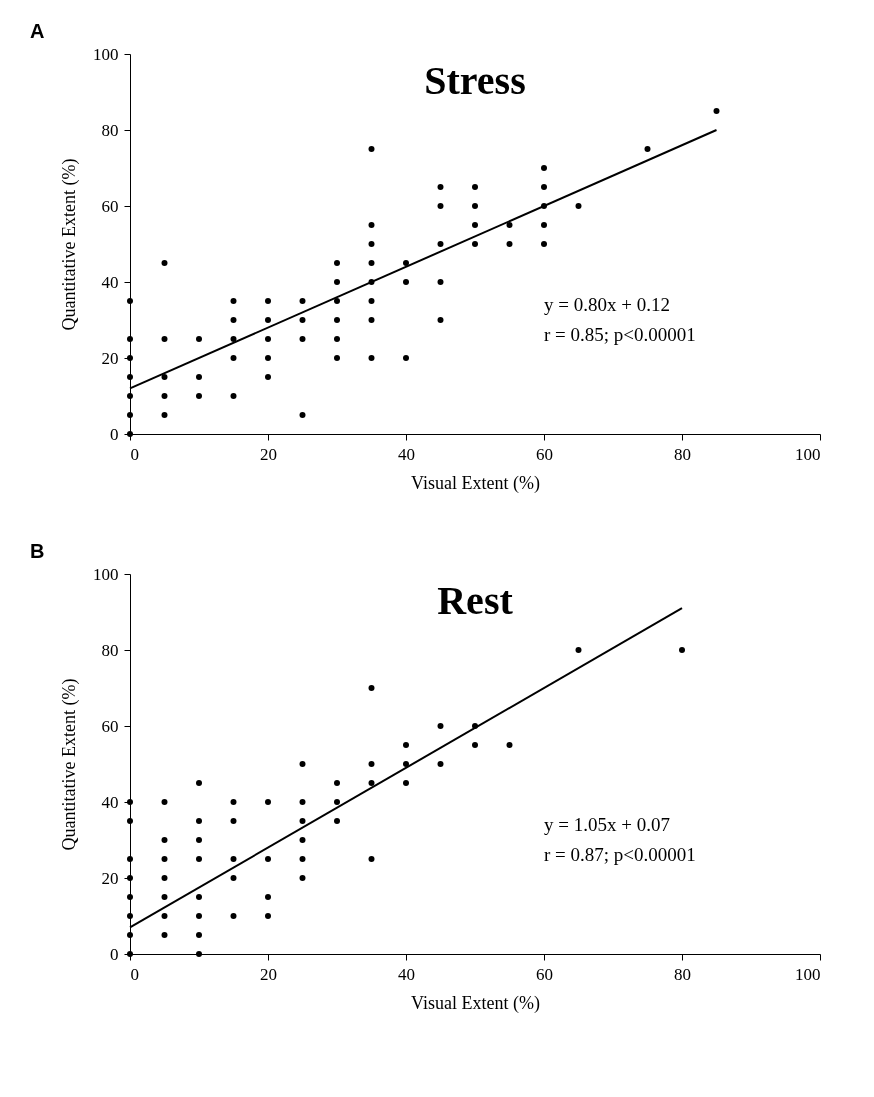  Describe the element at coordinates (37, 551) in the screenshot. I see `text: B` at that location.